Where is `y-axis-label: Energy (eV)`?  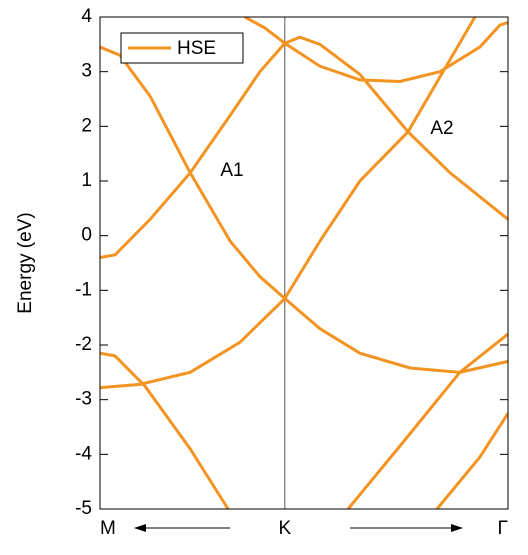 y-axis-label: Energy (eV) is located at coordinates (25, 262).